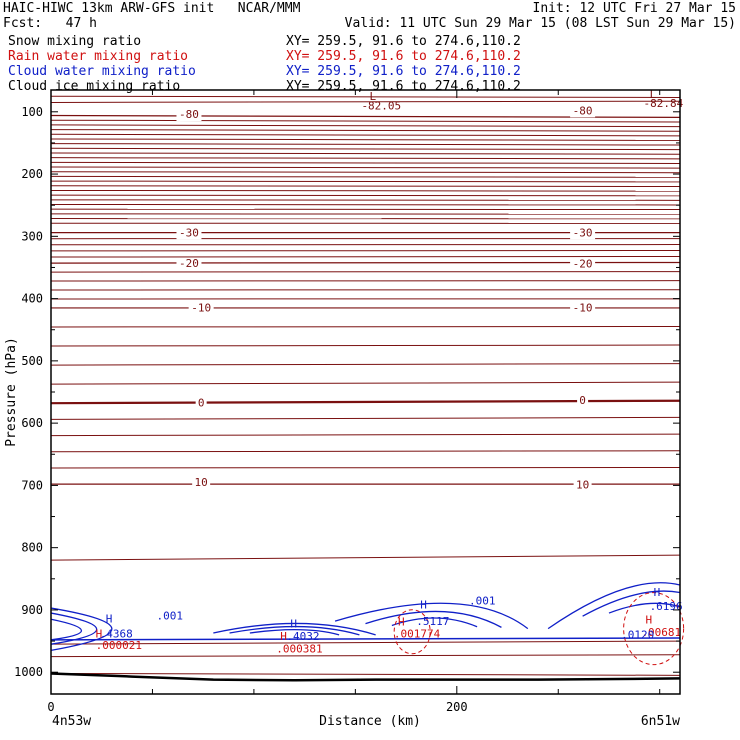  What do you see at coordinates (32, 174) in the screenshot?
I see `y-tick-label: 200` at bounding box center [32, 174].